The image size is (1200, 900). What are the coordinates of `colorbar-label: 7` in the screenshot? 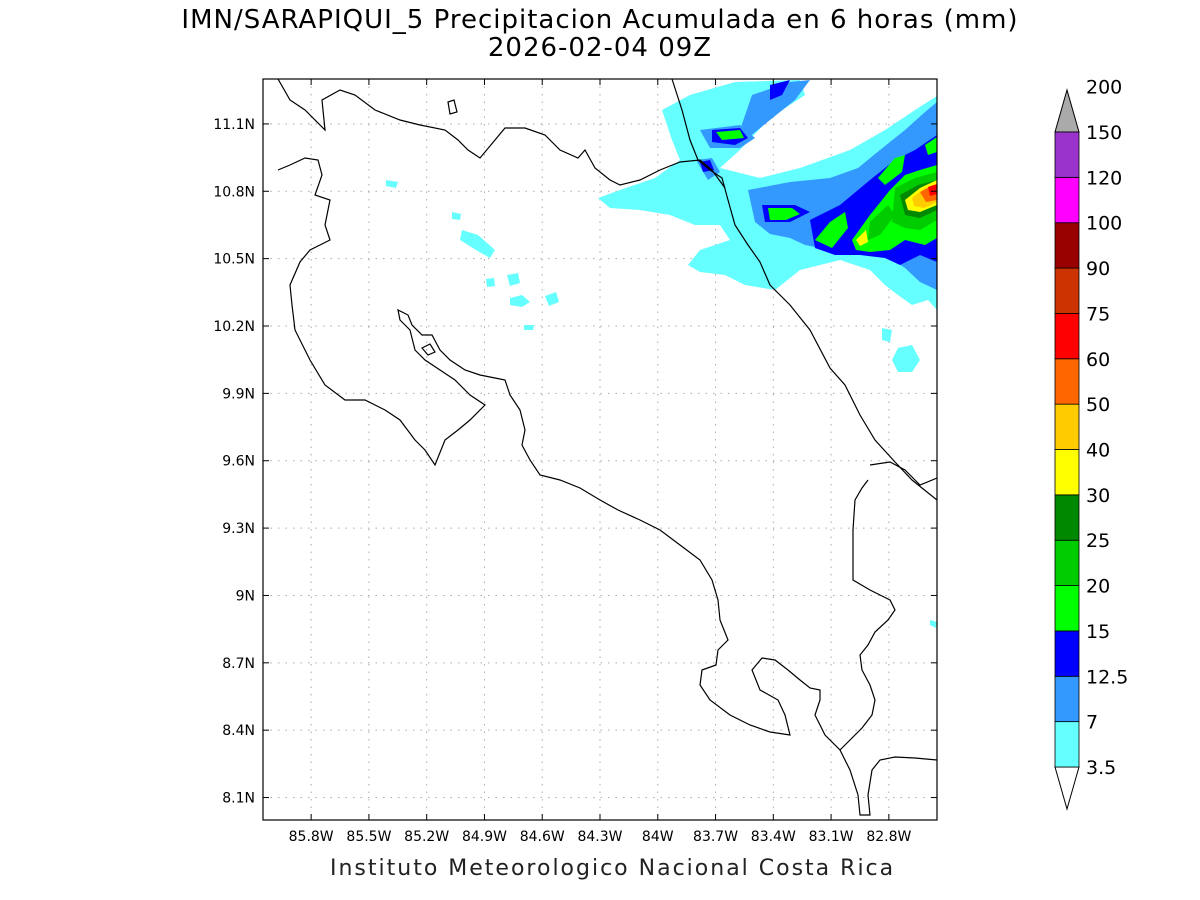 It's located at (1092, 723).